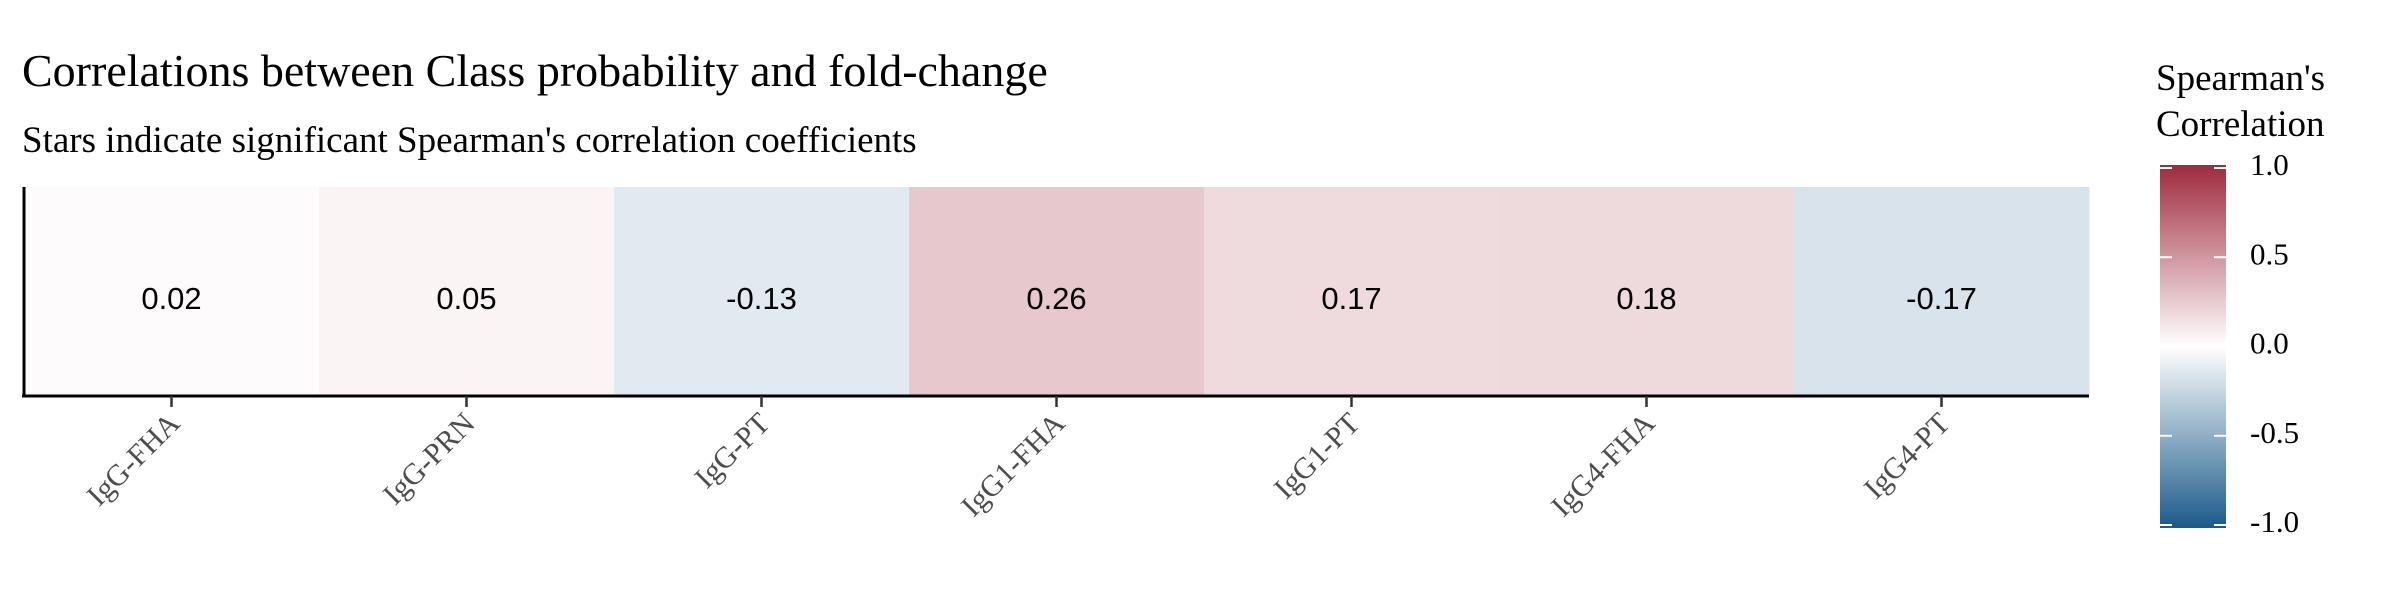  What do you see at coordinates (2240, 78) in the screenshot?
I see `legend-title-line-1: Spearman's` at bounding box center [2240, 78].